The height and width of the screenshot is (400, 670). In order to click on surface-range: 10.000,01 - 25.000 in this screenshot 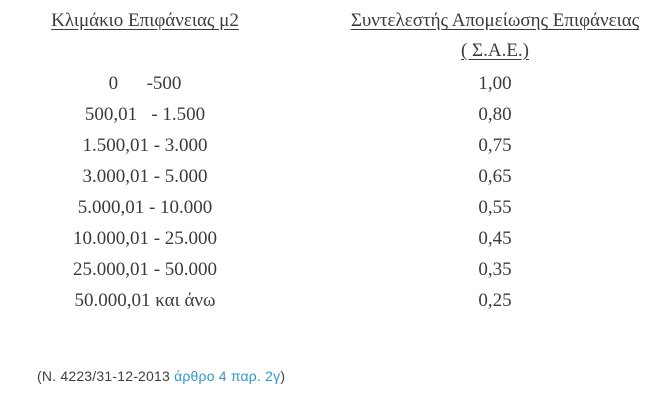, I will do `click(145, 238)`.